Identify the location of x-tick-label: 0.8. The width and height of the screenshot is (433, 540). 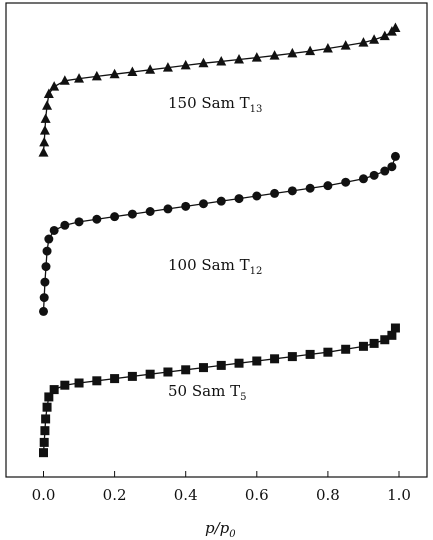
(328, 495).